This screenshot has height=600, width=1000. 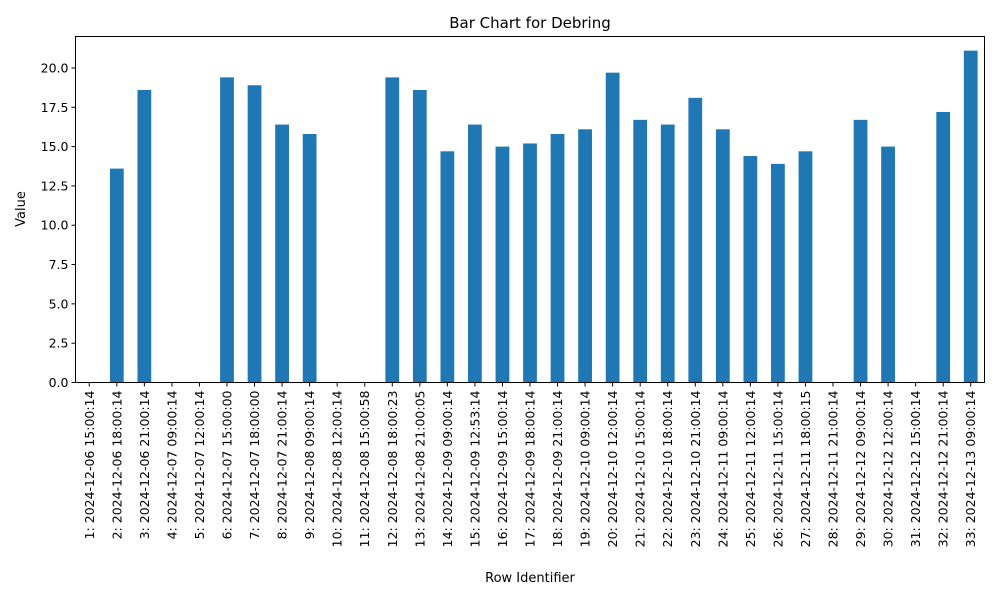 What do you see at coordinates (55, 67) in the screenshot?
I see `y-tick-label: 20.0` at bounding box center [55, 67].